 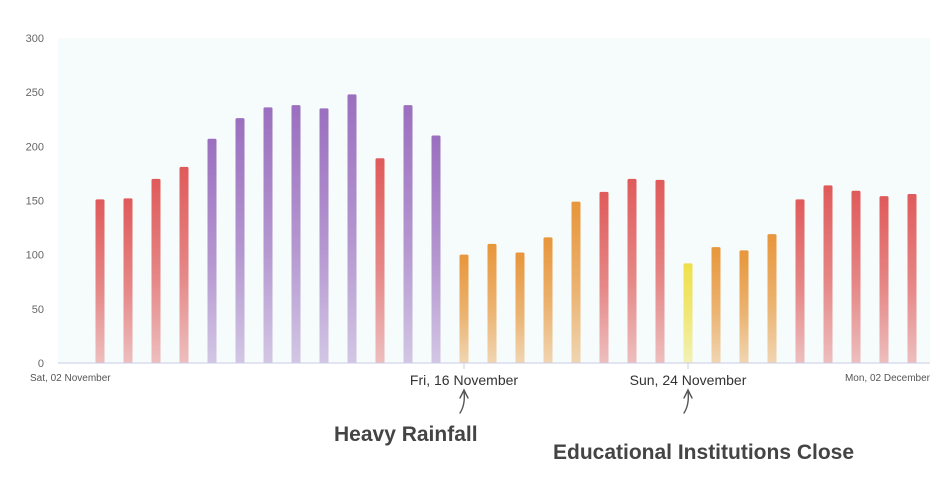 What do you see at coordinates (35, 256) in the screenshot?
I see `y-tick-label: 100` at bounding box center [35, 256].